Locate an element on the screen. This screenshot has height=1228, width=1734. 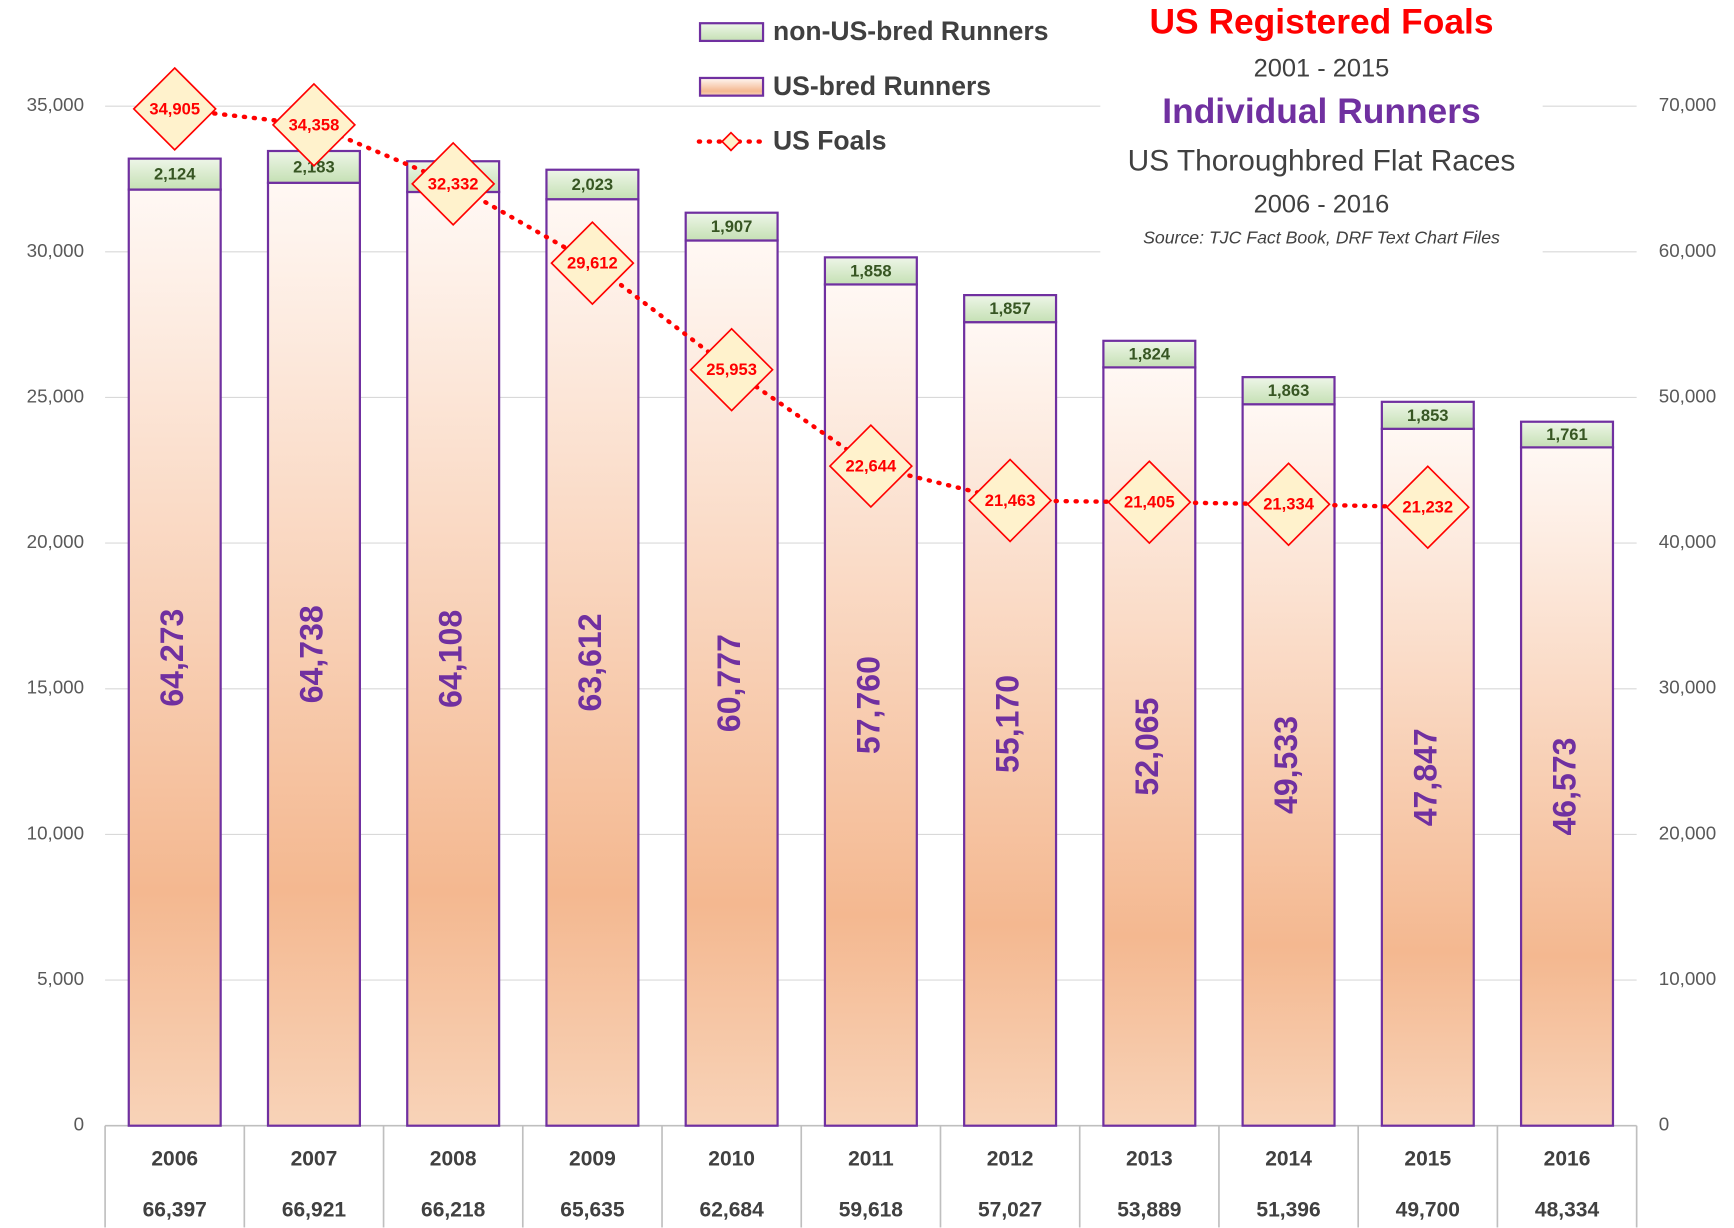
bar-value-label: 2,124 is located at coordinates (175, 174).